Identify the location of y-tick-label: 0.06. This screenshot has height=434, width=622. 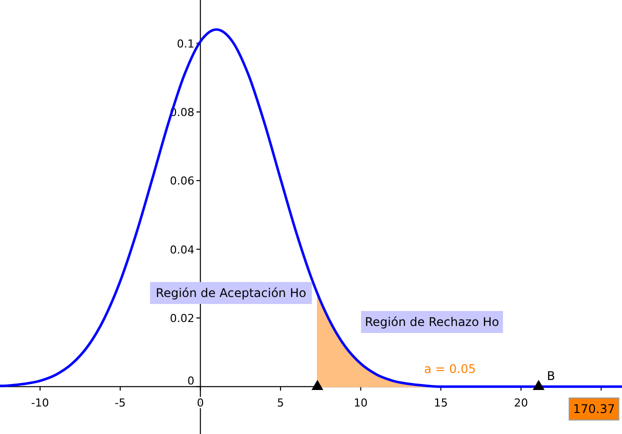
(182, 181).